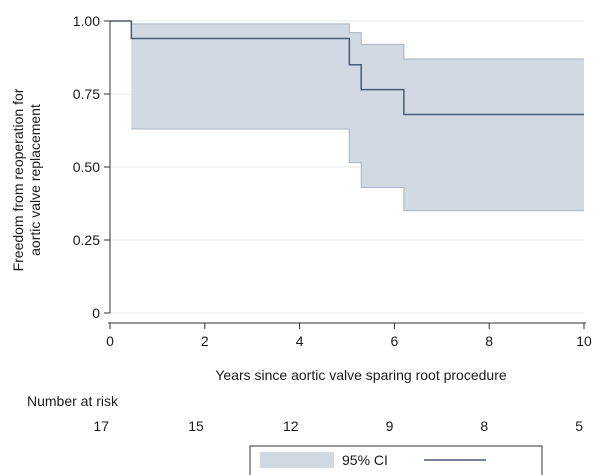  Describe the element at coordinates (96, 313) in the screenshot. I see `y-tick-label-0: 0` at that location.